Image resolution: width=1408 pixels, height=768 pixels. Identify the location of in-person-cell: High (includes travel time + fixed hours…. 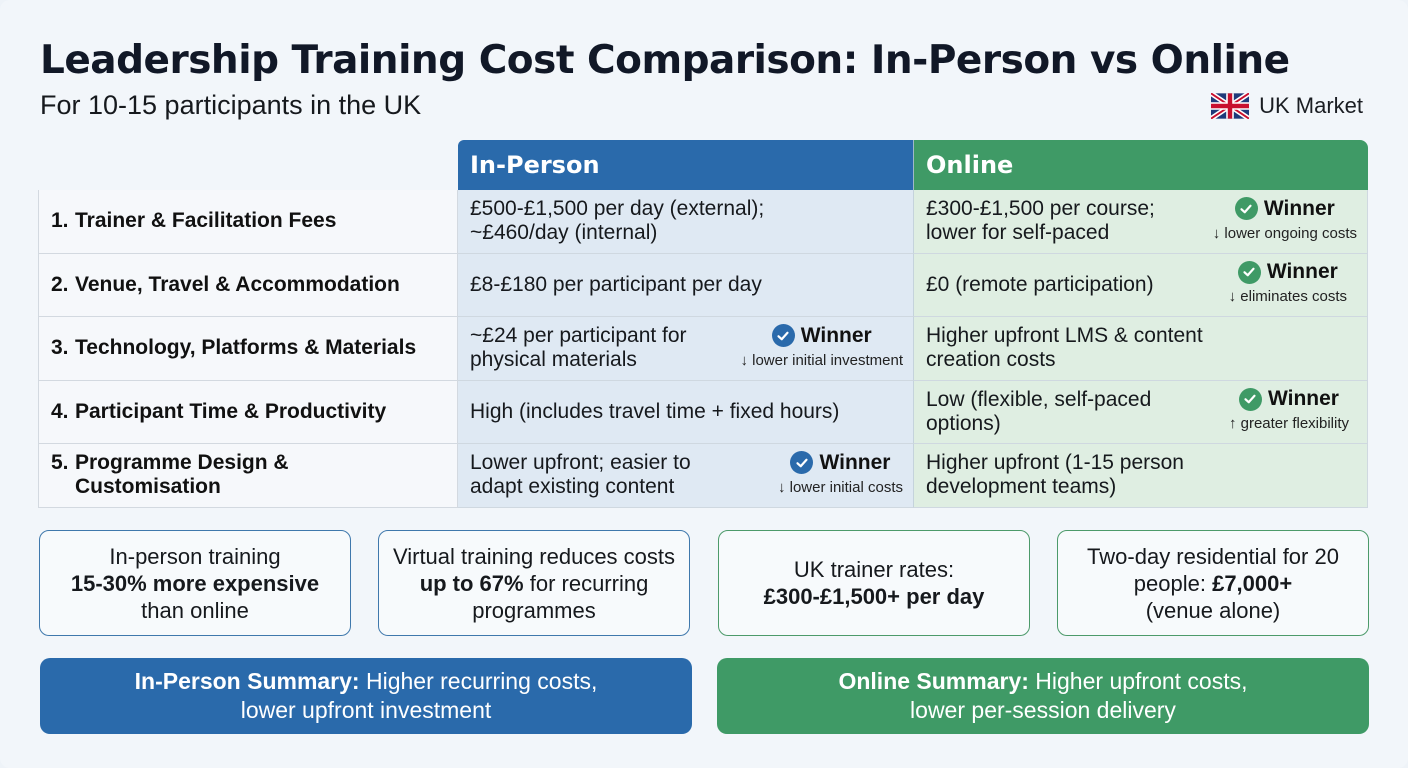
(685, 412).